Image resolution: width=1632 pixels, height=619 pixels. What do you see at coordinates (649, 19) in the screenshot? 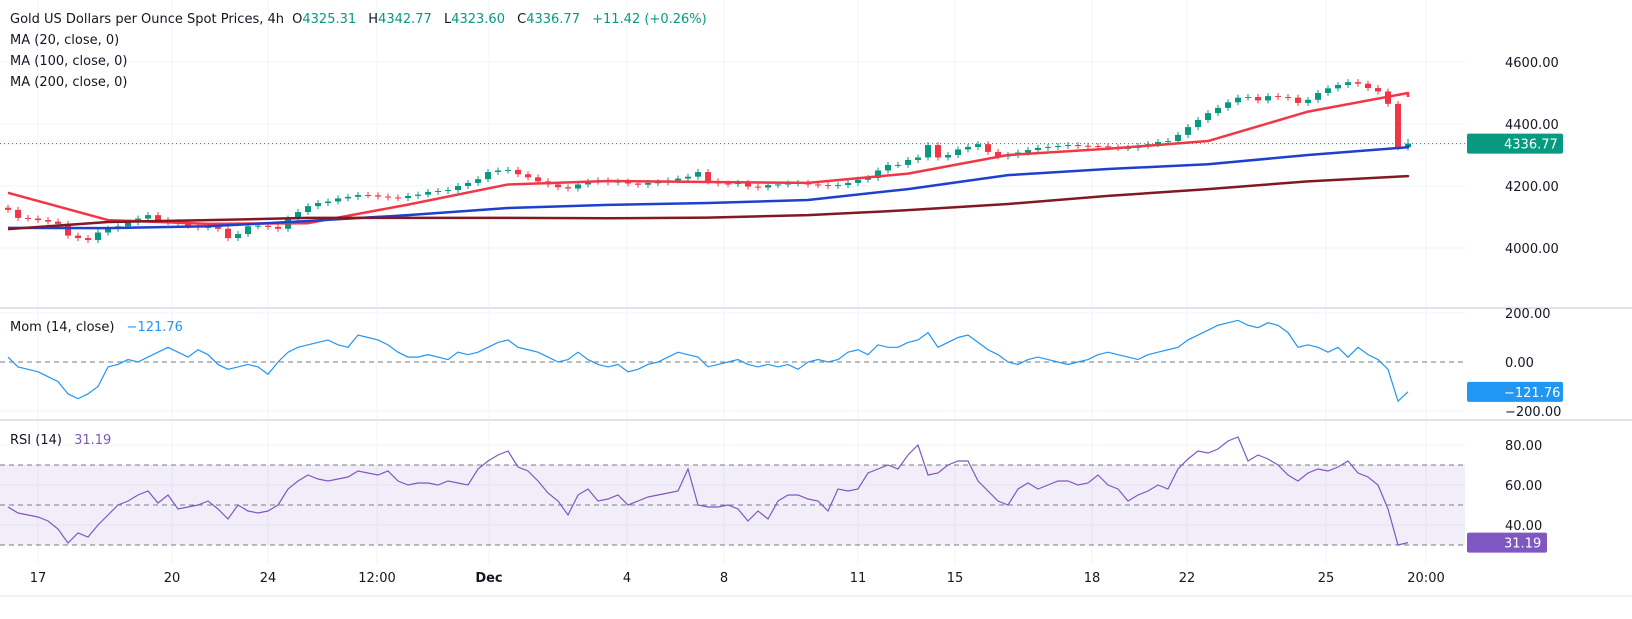
I see `change-value: +11.42 (+0.26%)` at bounding box center [649, 19].